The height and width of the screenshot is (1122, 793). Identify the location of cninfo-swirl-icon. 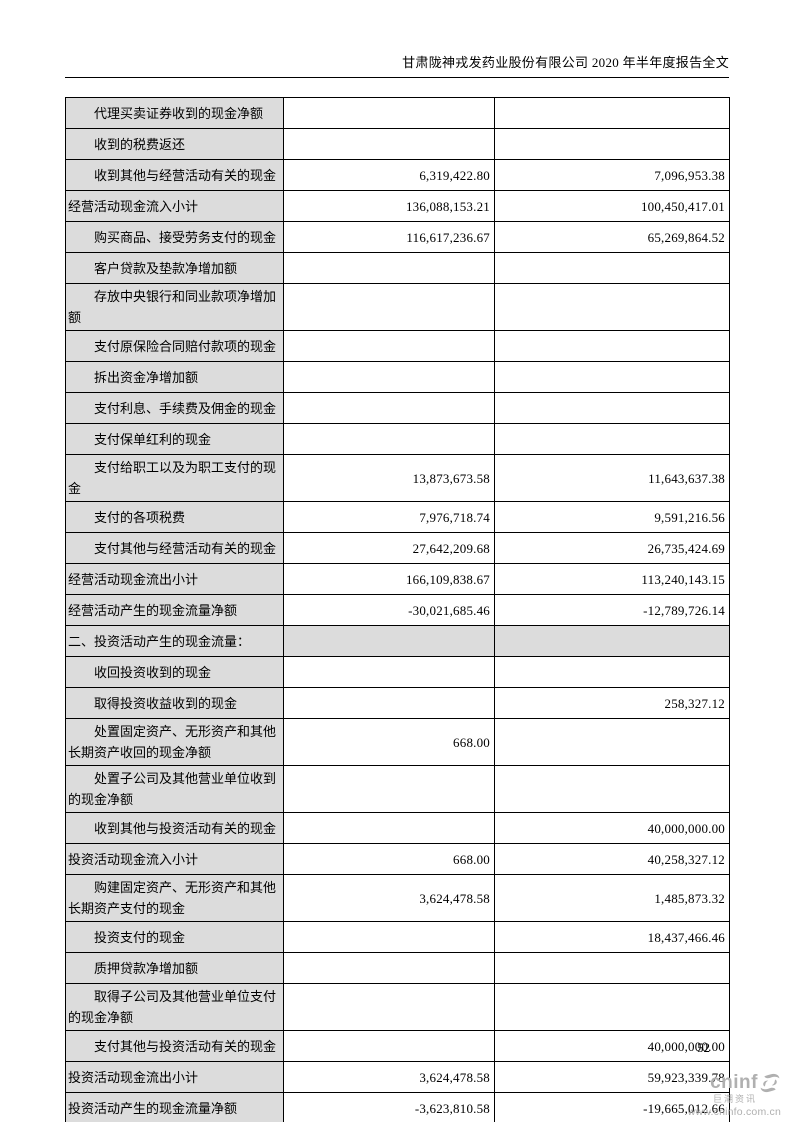
(770, 1083).